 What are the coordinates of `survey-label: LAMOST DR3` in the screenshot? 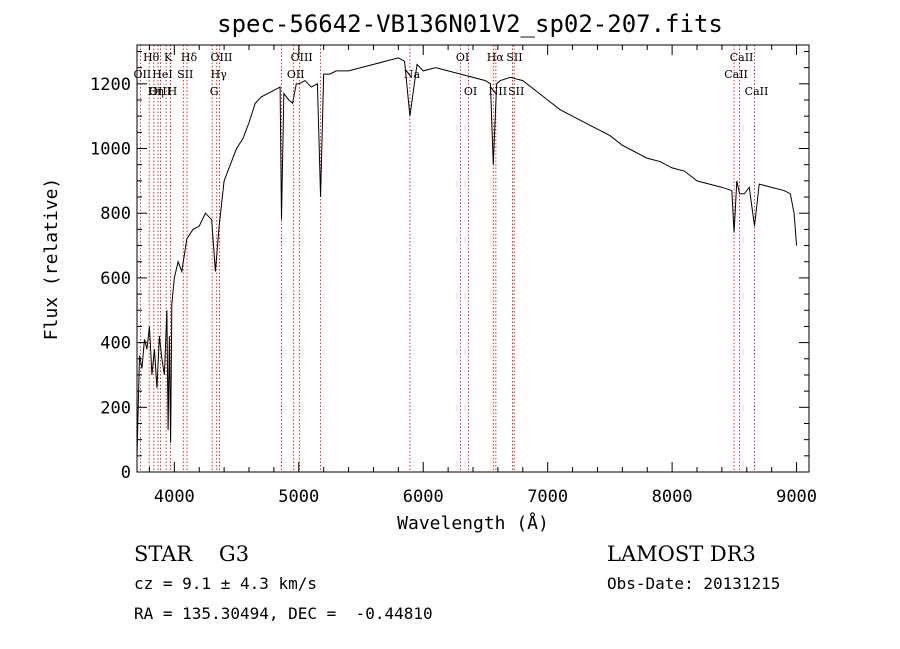 It's located at (681, 554).